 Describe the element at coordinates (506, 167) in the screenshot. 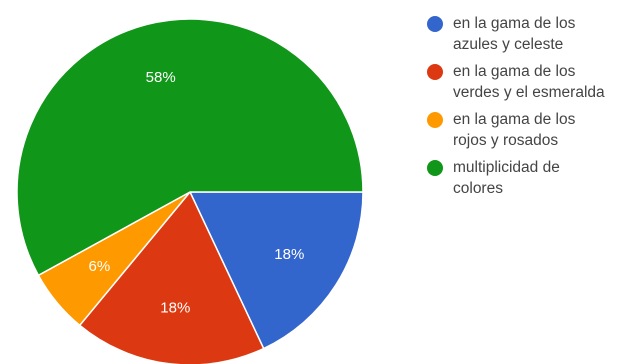

I see `legend-label-4-line-1: multiplicidad de` at that location.